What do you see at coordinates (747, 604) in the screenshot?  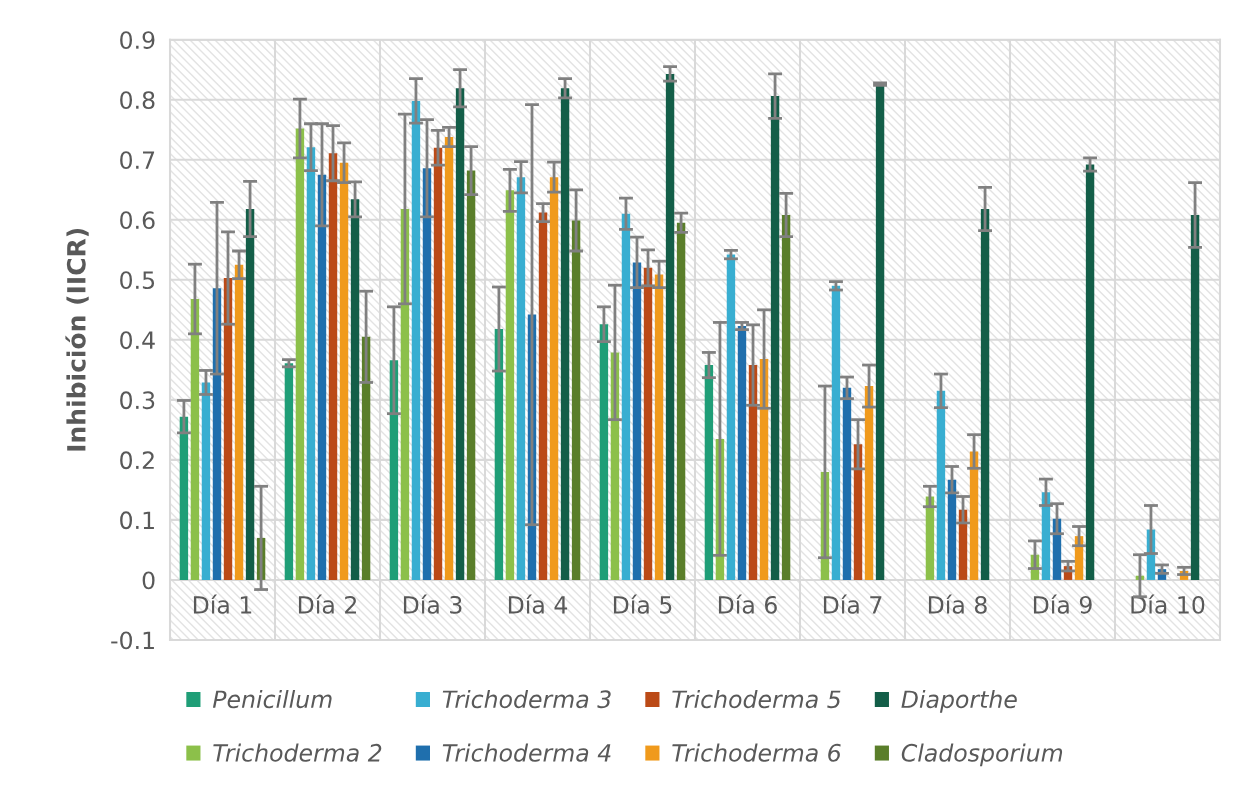 I see `x-tick-label: Día 6` at bounding box center [747, 604].